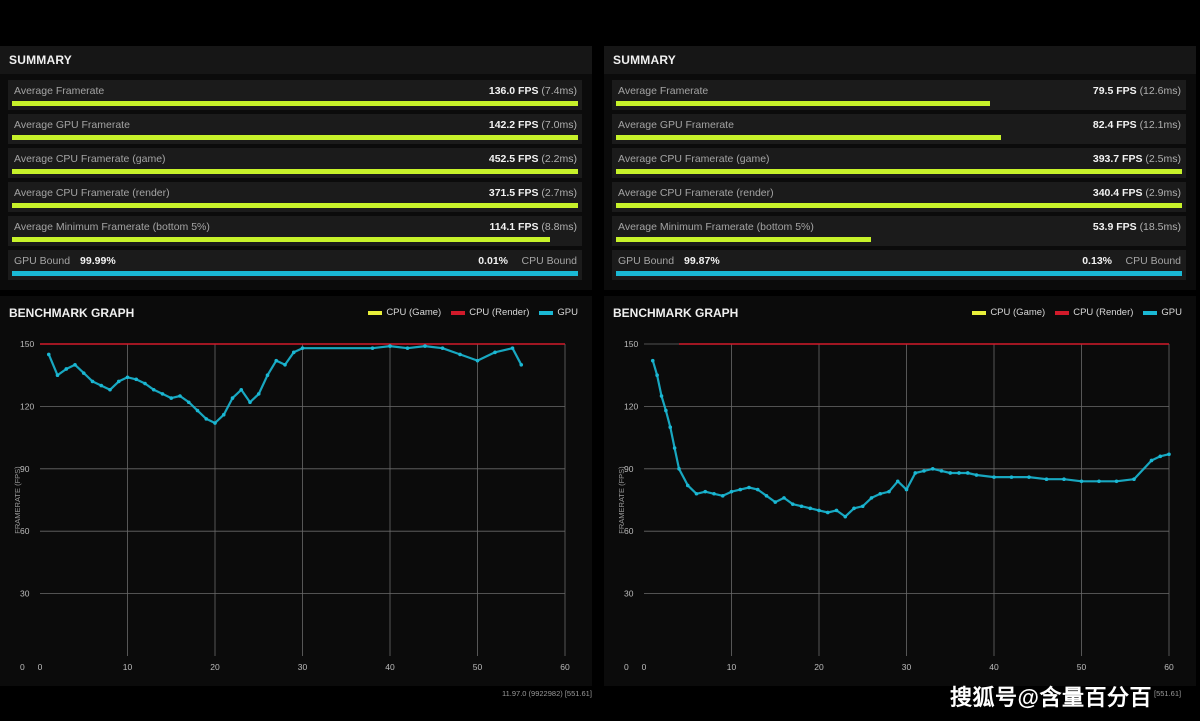  What do you see at coordinates (621, 500) in the screenshot?
I see `y-axis-title: FRAMERATE (FPS)` at bounding box center [621, 500].